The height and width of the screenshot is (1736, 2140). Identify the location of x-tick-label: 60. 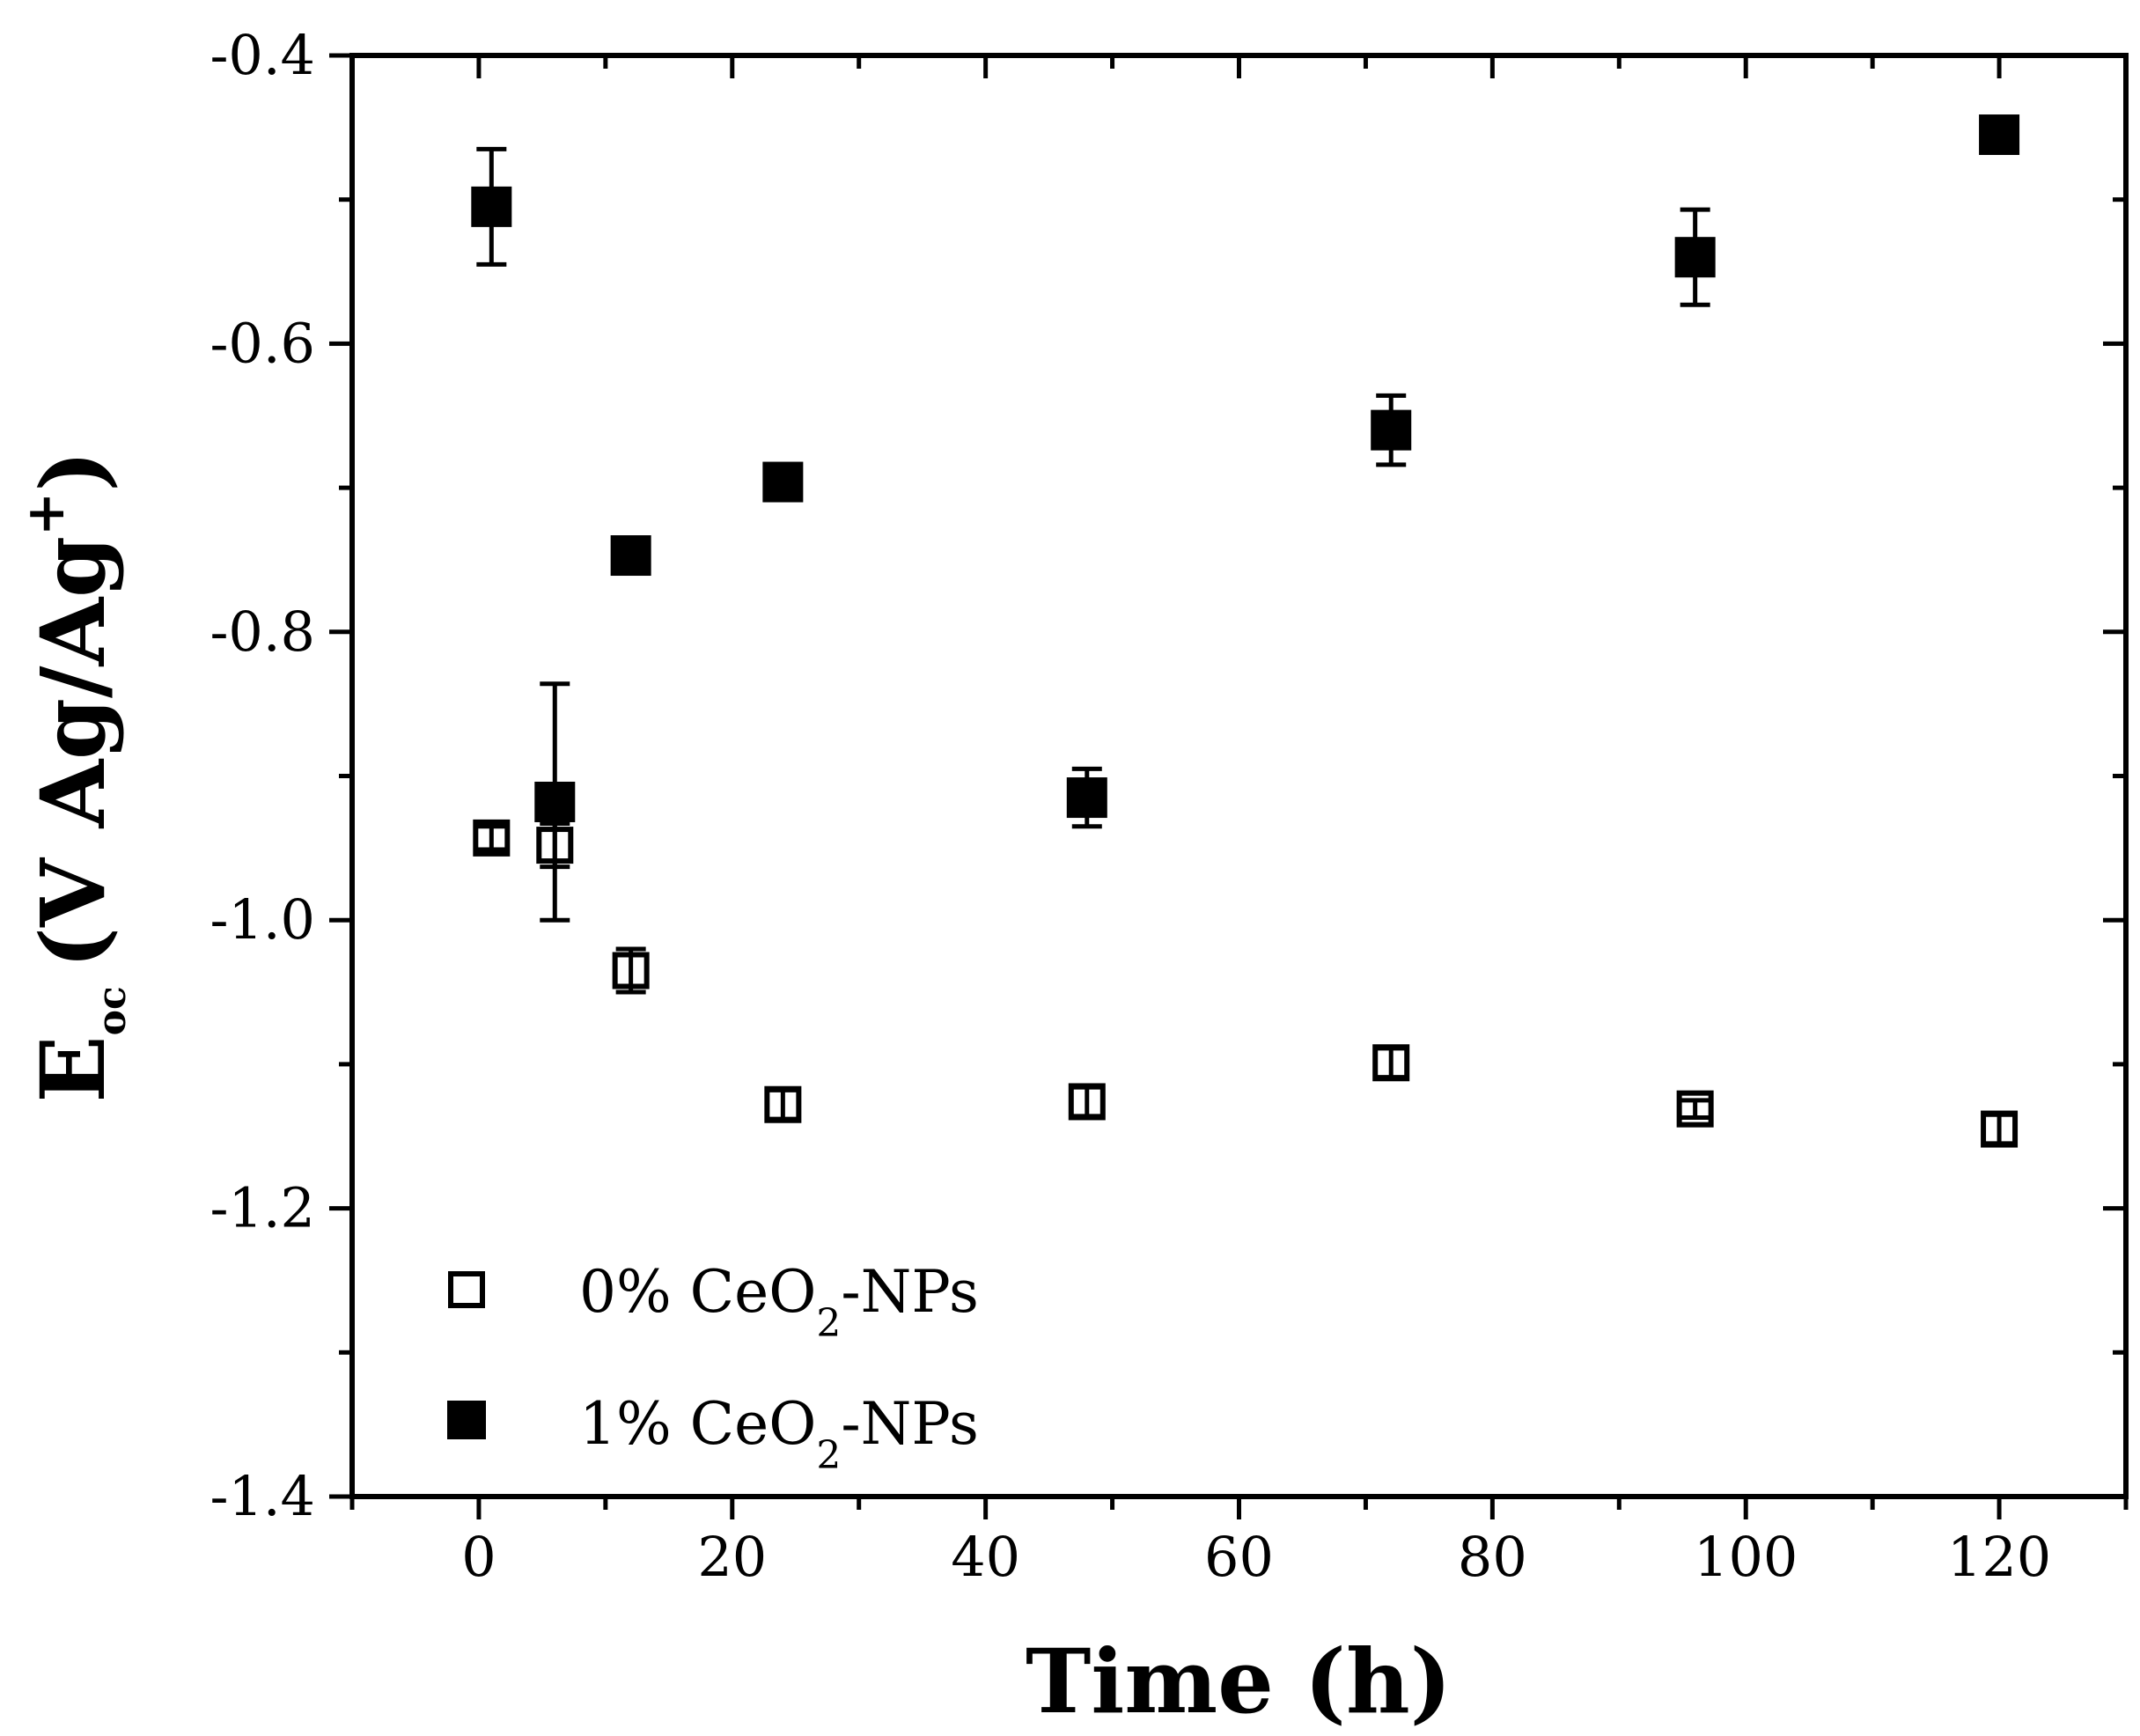
(1239, 1557).